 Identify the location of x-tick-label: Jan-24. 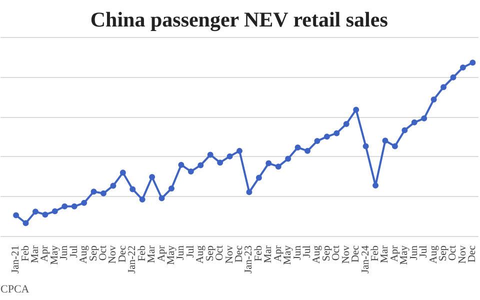
(366, 259).